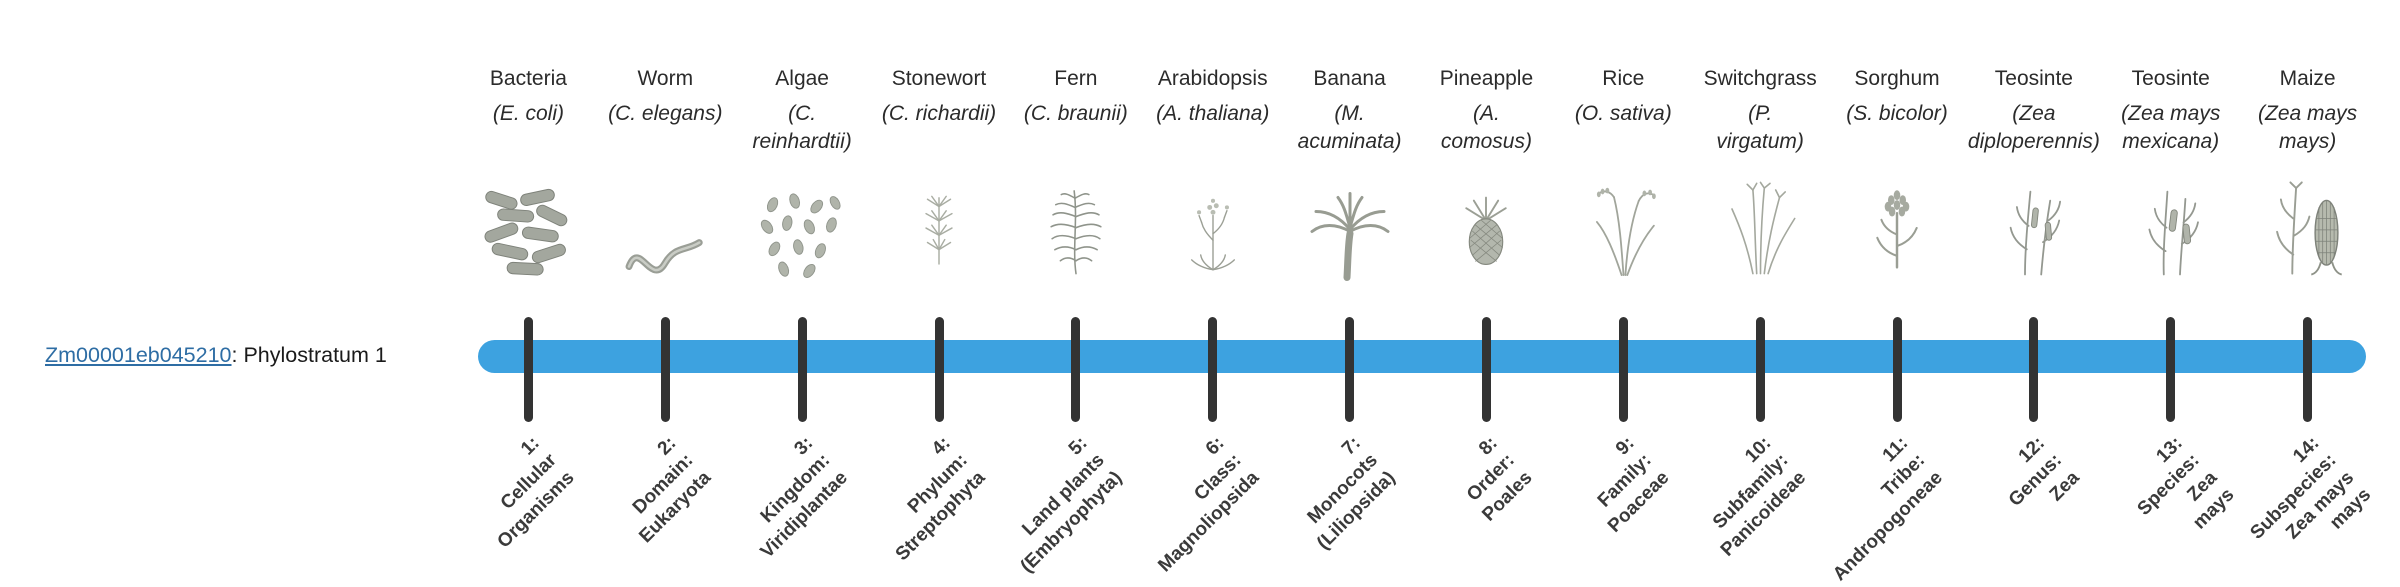 The width and height of the screenshot is (2400, 587). I want to click on organism-name-block: Teosinte (Zea diploperennis), so click(2033, 117).